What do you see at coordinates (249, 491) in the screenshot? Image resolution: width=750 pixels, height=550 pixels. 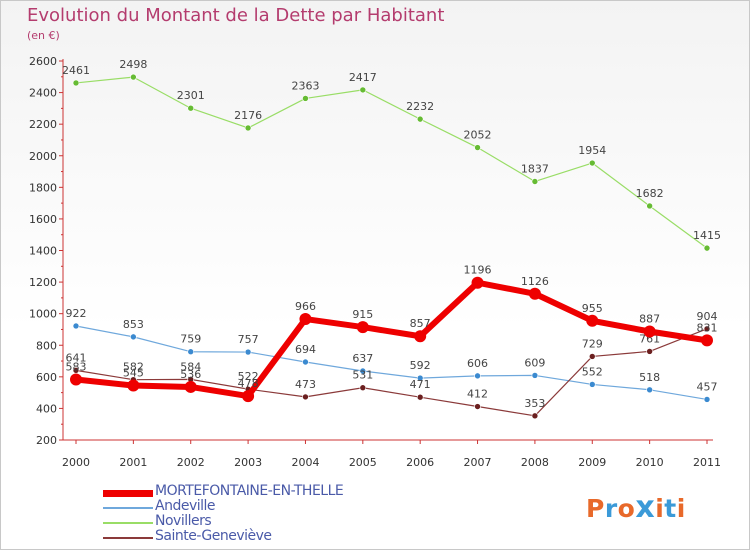 I see `legend-label: MORTEFONTAINE-EN-THELLE` at bounding box center [249, 491].